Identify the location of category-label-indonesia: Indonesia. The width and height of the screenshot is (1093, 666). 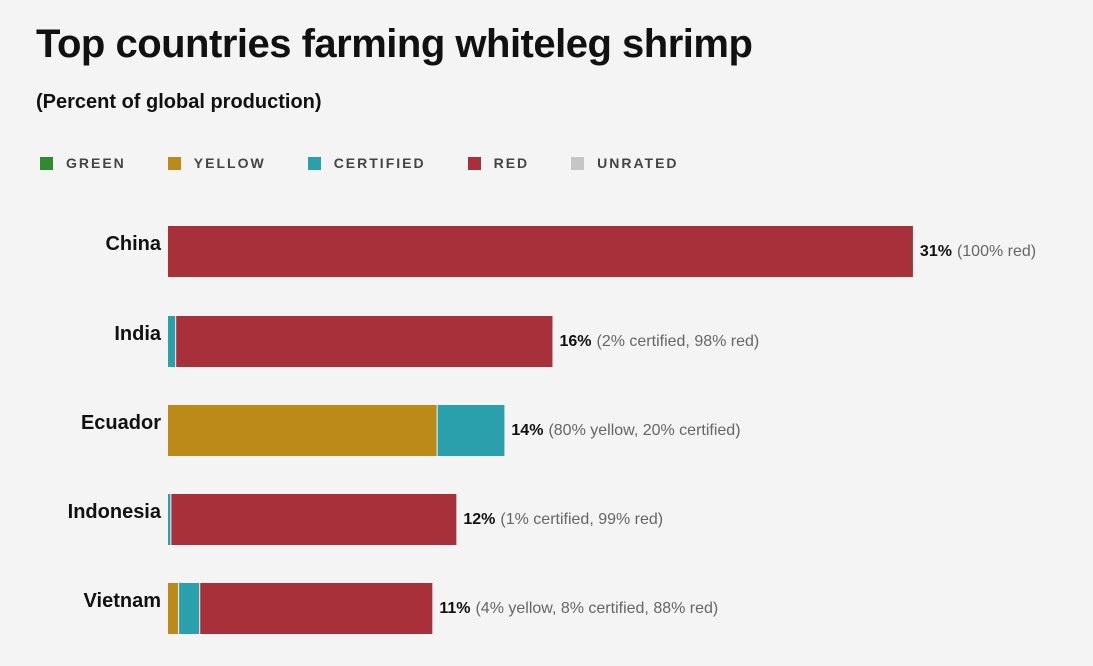
(115, 512).